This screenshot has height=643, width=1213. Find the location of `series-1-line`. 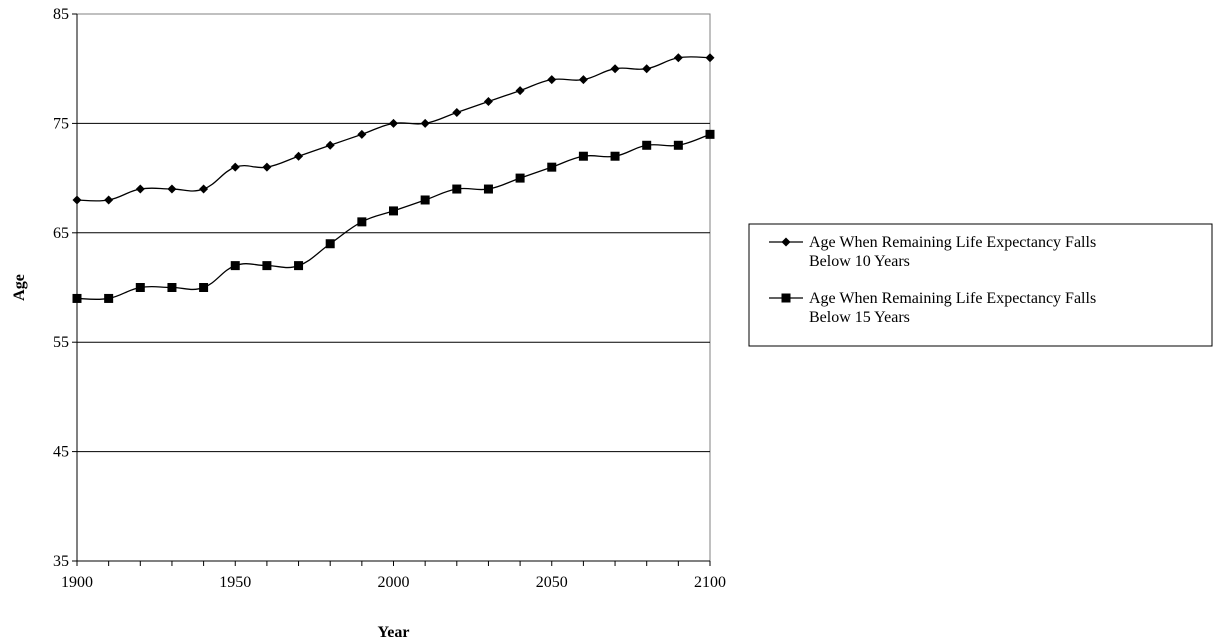

series-1-line is located at coordinates (393, 129).